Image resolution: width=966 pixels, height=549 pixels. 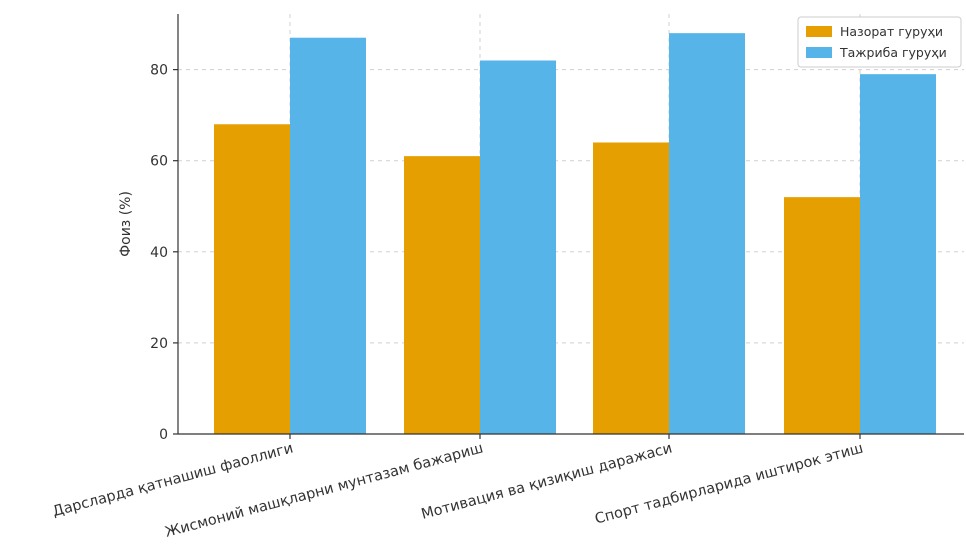 I want to click on legend-box, so click(x=879, y=42).